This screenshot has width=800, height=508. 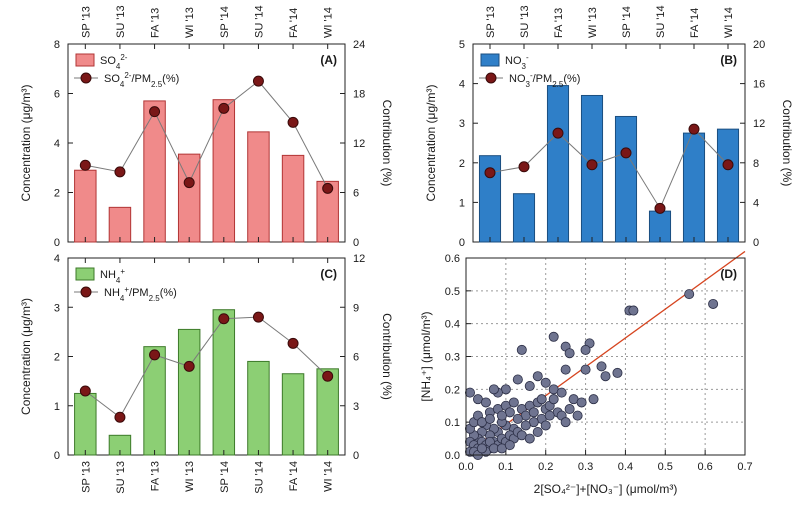 I want to click on x-tick-label: 0.3, so click(x=585, y=467).